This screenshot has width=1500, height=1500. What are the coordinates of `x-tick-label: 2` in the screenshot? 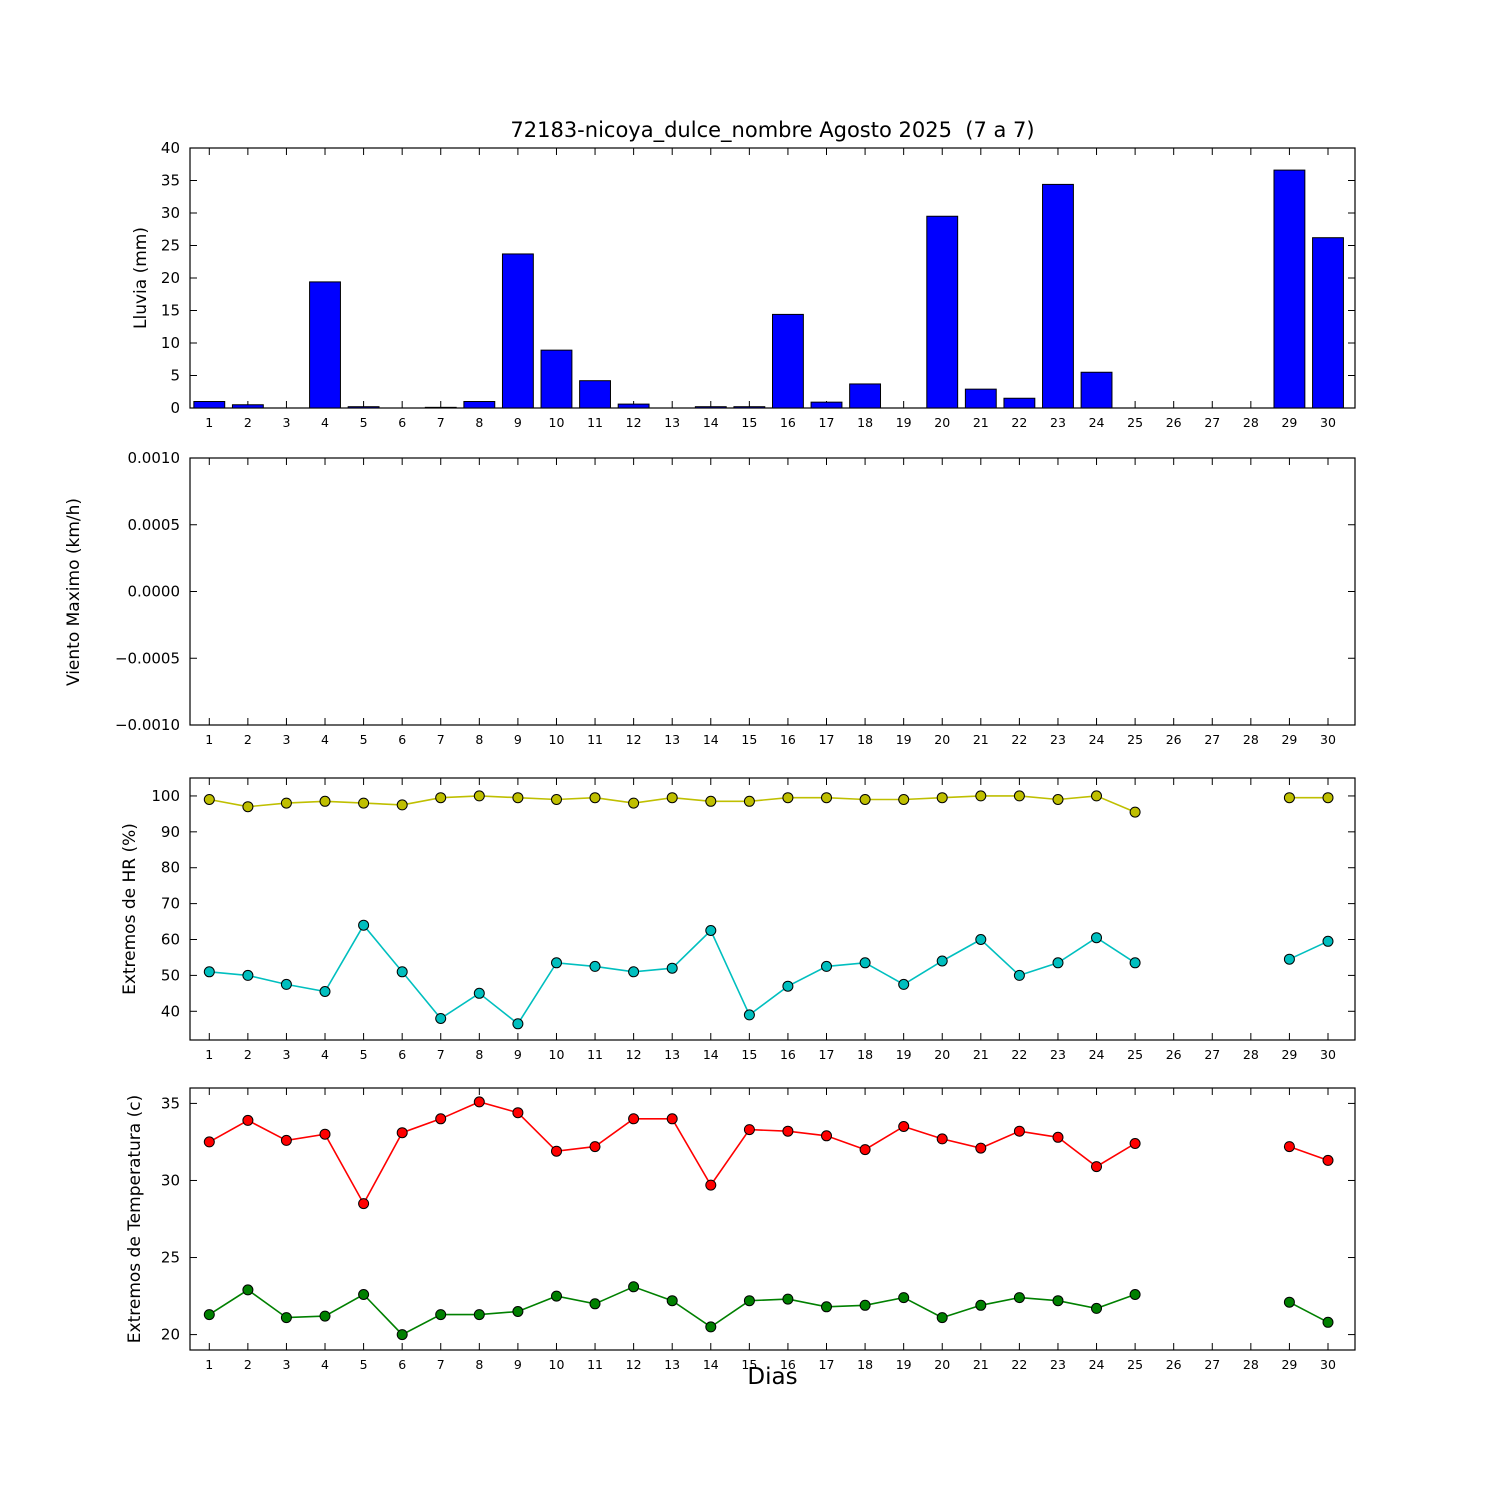 It's located at (248, 422).